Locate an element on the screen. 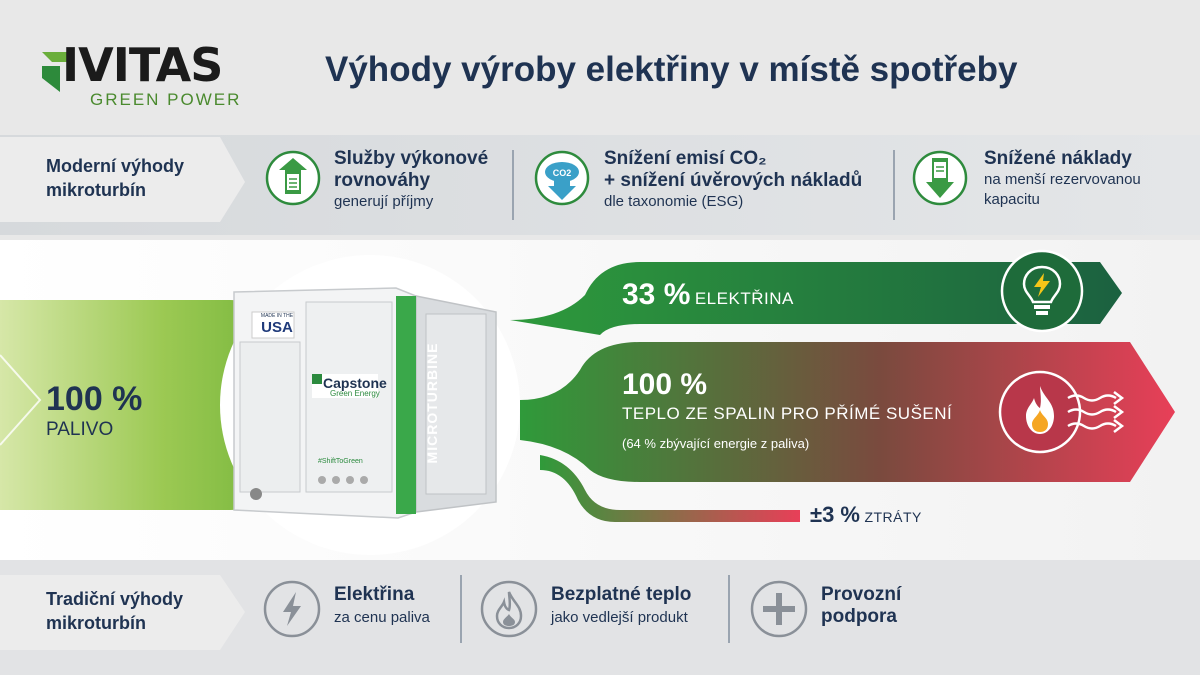 The height and width of the screenshot is (675, 1200). plus-icon is located at coordinates (779, 609).